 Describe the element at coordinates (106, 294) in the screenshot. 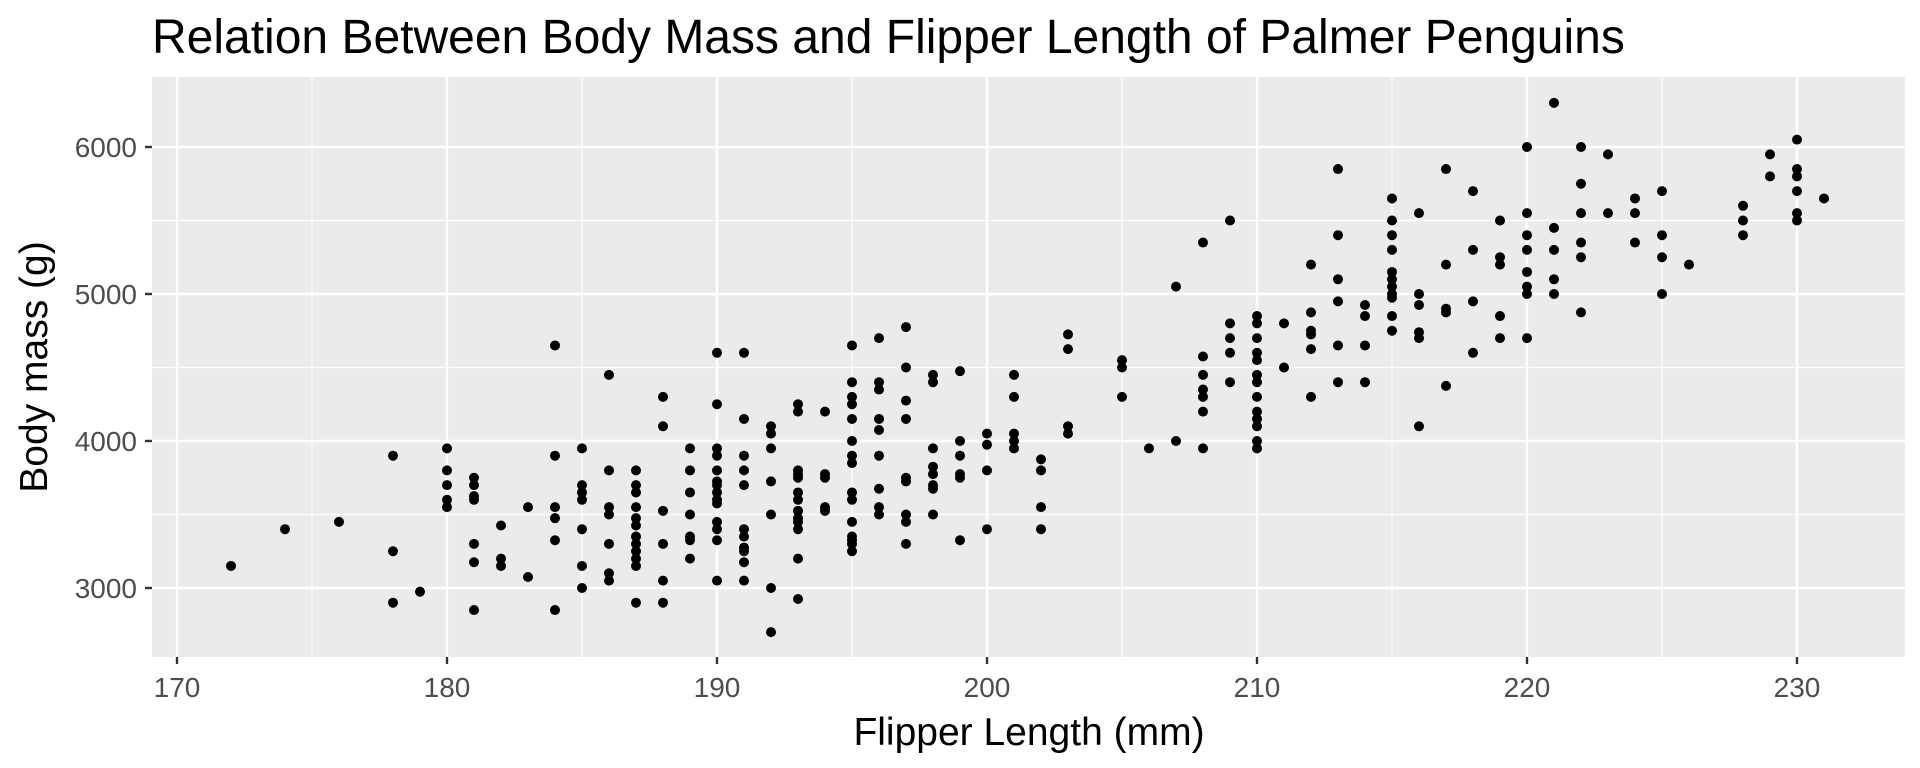

I see `y-tick-label: 5000` at that location.